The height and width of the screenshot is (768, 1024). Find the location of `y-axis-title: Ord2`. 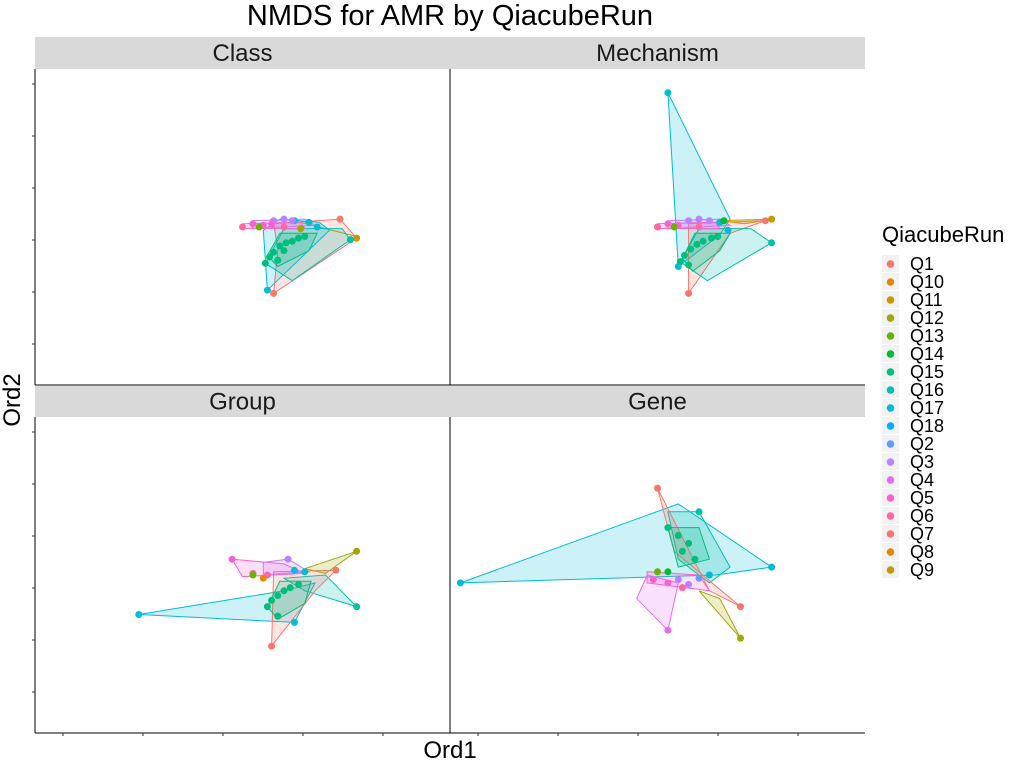

y-axis-title: Ord2 is located at coordinates (13, 399).